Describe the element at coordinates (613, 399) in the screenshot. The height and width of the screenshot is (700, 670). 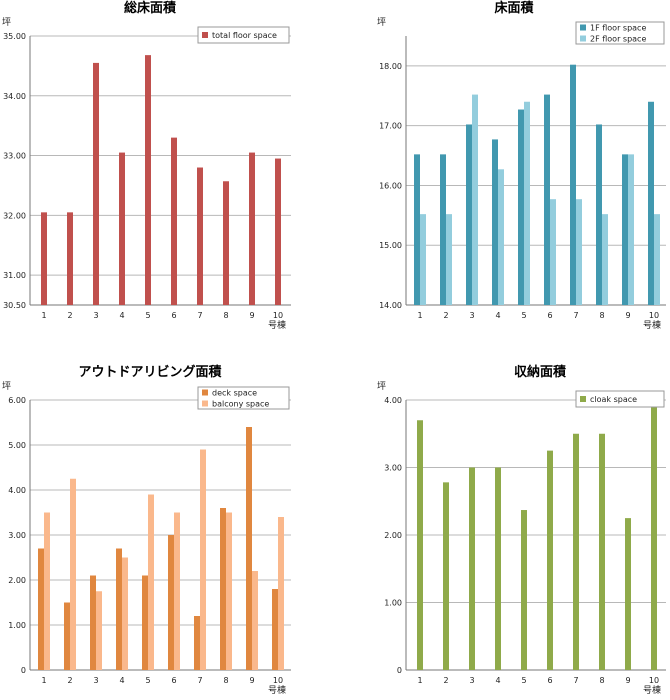
I see `legend-label: cloak space` at that location.